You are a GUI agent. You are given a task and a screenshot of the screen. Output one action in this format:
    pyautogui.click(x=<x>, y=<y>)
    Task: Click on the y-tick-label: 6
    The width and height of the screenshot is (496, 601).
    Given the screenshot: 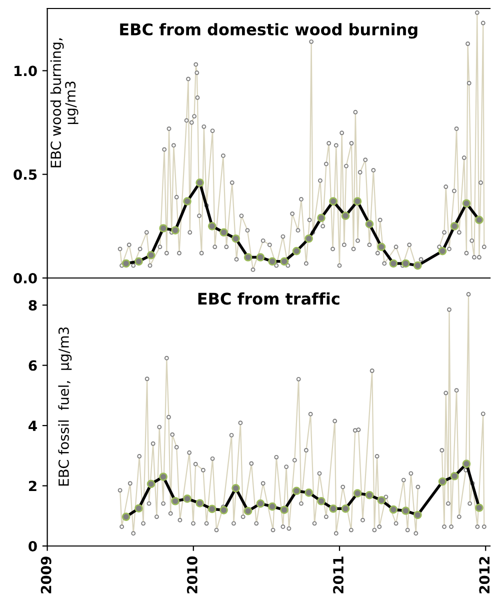 What is the action you would take?
    pyautogui.click(x=32, y=365)
    